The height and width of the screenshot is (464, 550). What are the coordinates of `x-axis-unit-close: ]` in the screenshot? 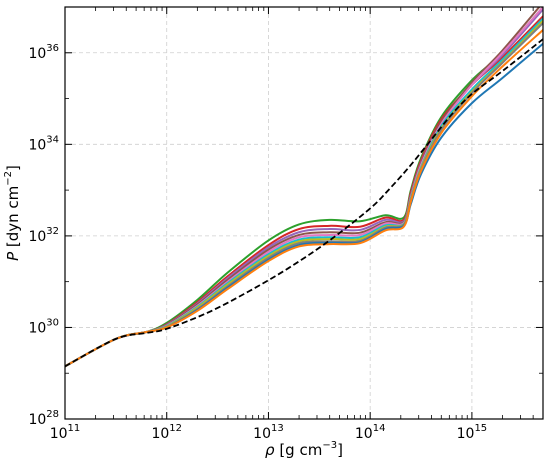 It's located at (340, 450).